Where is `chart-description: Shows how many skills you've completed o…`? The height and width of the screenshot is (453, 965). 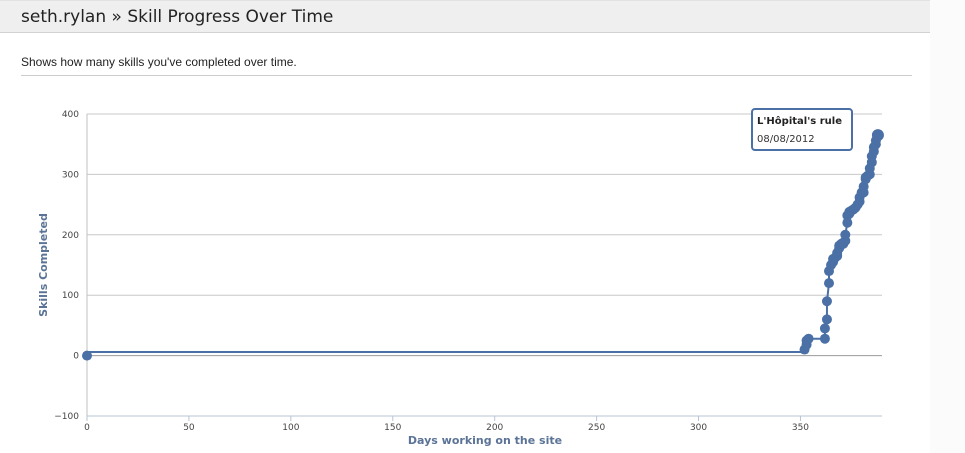 chart-description: Shows how many skills you've completed o… is located at coordinates (159, 62).